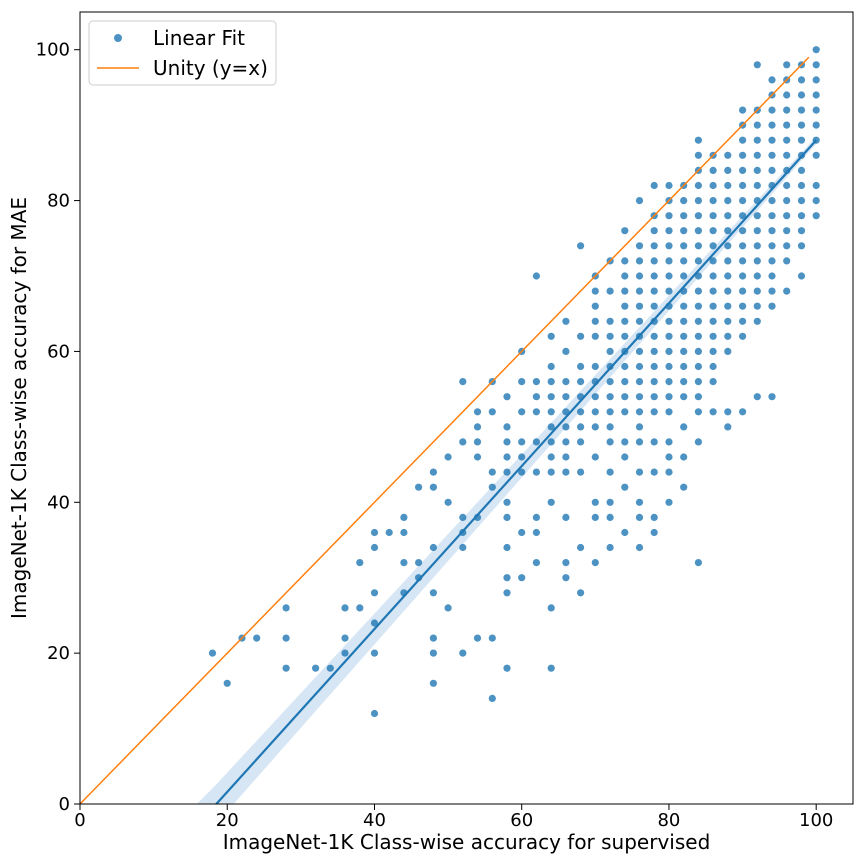 The width and height of the screenshot is (864, 864). I want to click on legend-label-linear-fit: Linear Fit, so click(199, 38).